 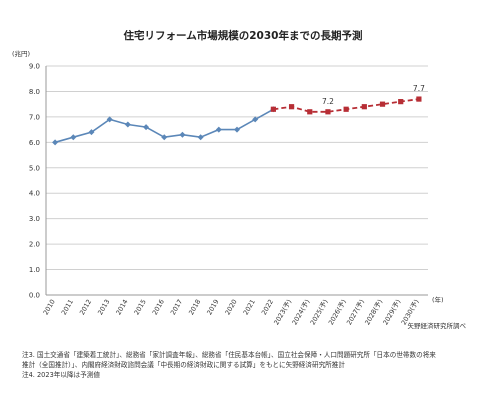 I want to click on x-tick-label: 2019, so click(x=212, y=307).